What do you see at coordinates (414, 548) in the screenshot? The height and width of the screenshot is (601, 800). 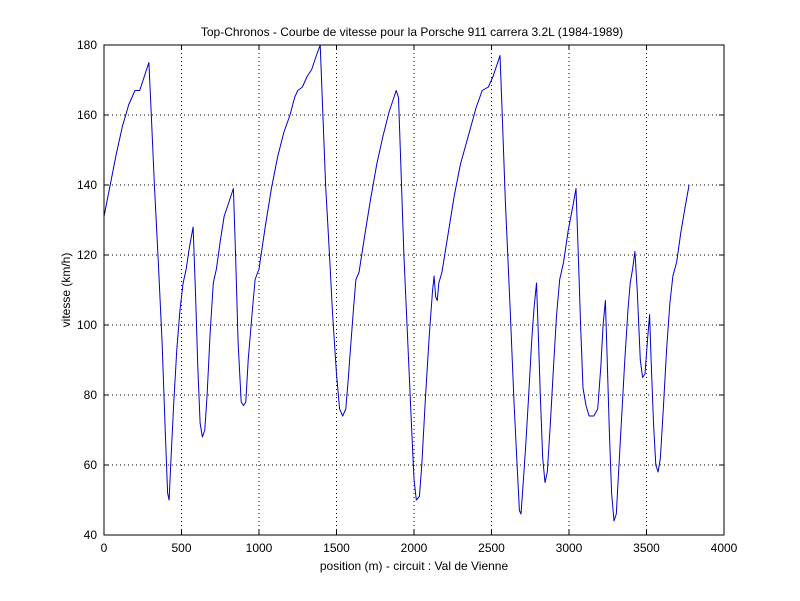 I see `x-tick-label: 2000` at bounding box center [414, 548].